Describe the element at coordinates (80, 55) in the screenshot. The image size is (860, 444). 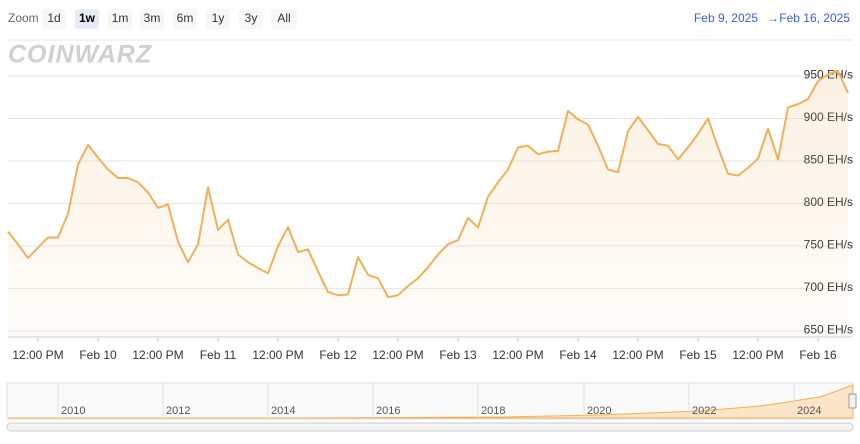
I see `watermark: COINWARZ` at that location.